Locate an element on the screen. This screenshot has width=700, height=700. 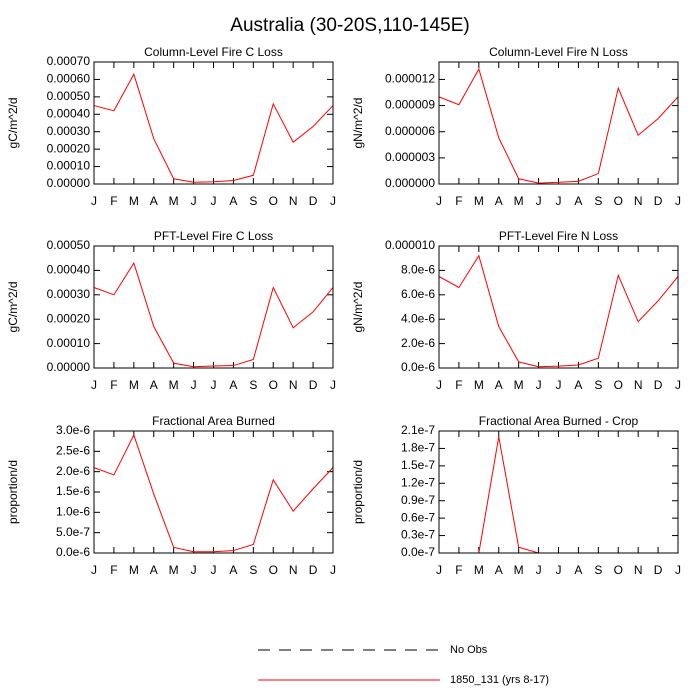
y-tick-label: 0.00050 is located at coordinates (69, 245).